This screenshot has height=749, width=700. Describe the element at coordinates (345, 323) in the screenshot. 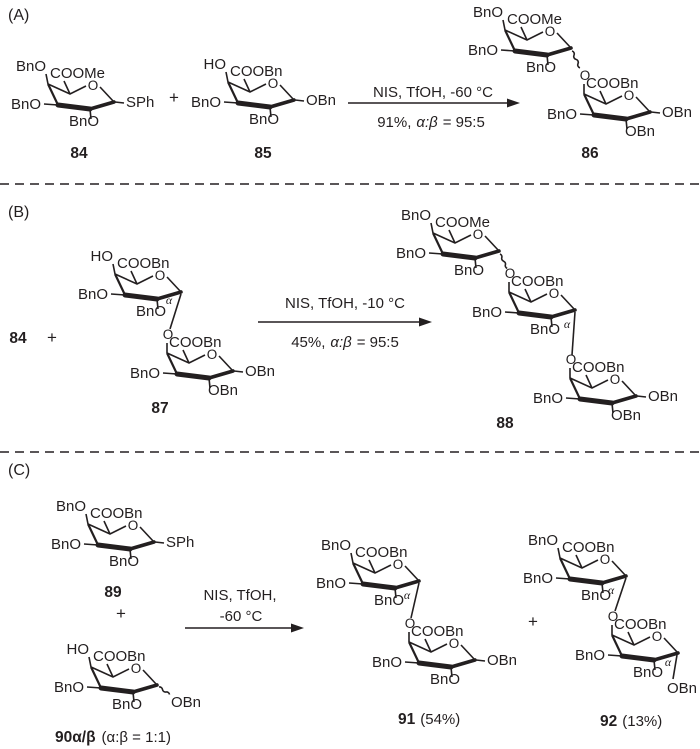

I see `reaction-arrow-b: NIS, TfOH, -10 °C 45%, α:β = 95:5` at that location.